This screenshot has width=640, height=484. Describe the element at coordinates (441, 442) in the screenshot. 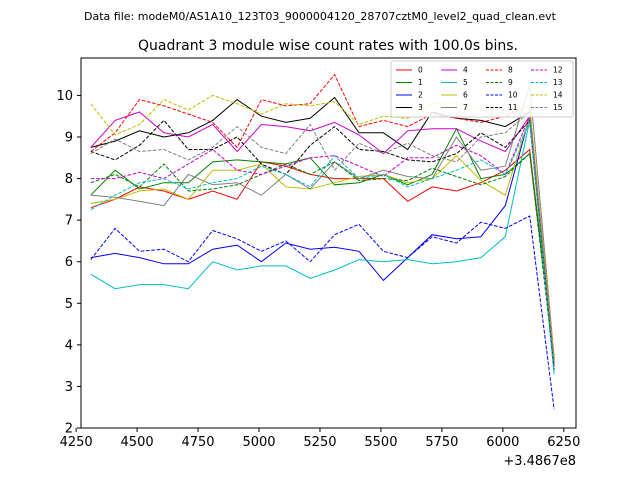

I see `x-tick-label-5750: 5750` at that location.